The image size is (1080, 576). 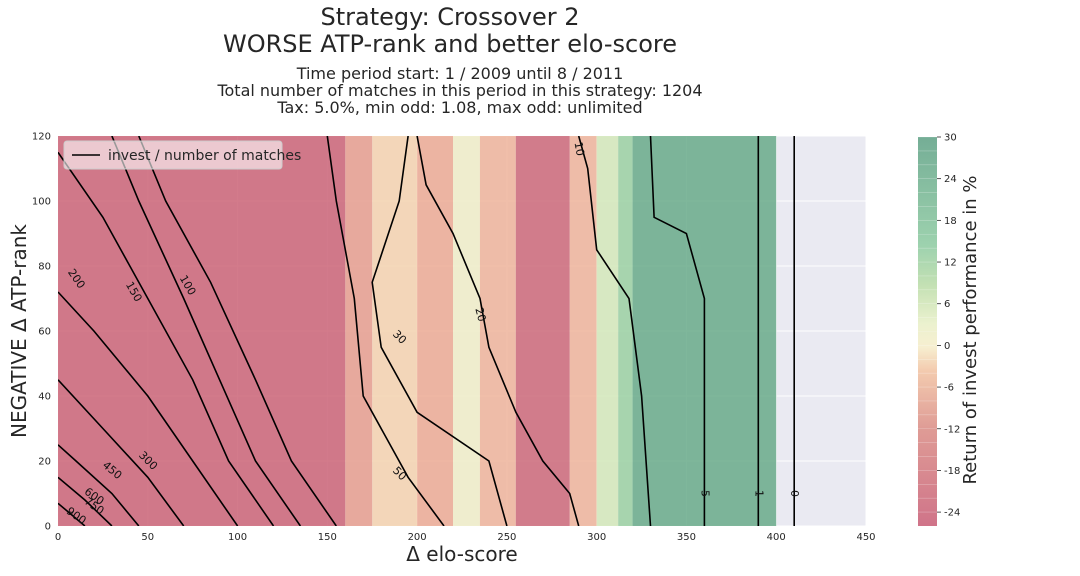 What do you see at coordinates (947, 304) in the screenshot?
I see `colorbar-tick-label: 6` at bounding box center [947, 304].